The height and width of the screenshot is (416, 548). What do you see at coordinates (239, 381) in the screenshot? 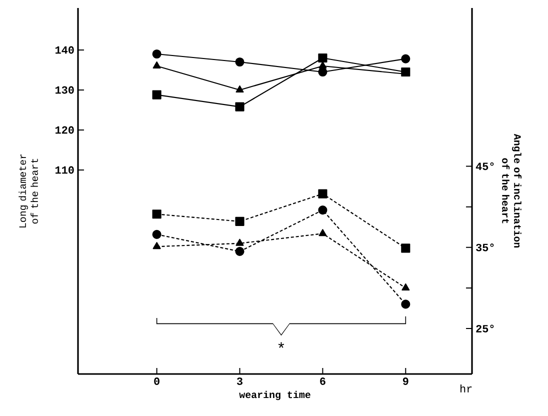
I see `x-tick-label: 3` at bounding box center [239, 381].